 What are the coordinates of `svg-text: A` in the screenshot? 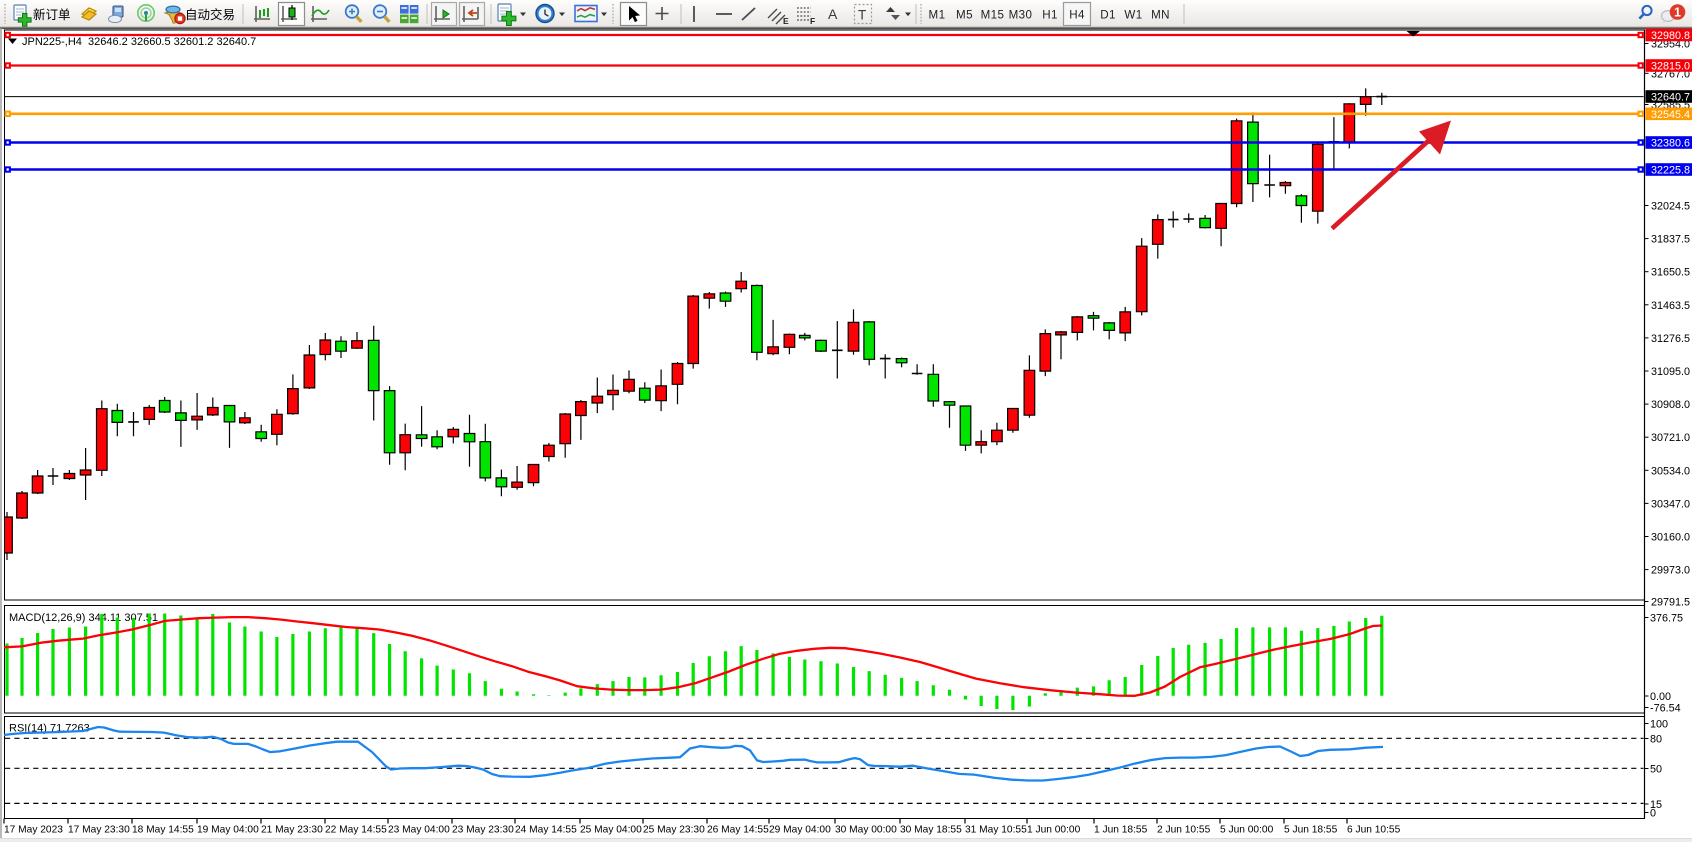 It's located at (833, 14).